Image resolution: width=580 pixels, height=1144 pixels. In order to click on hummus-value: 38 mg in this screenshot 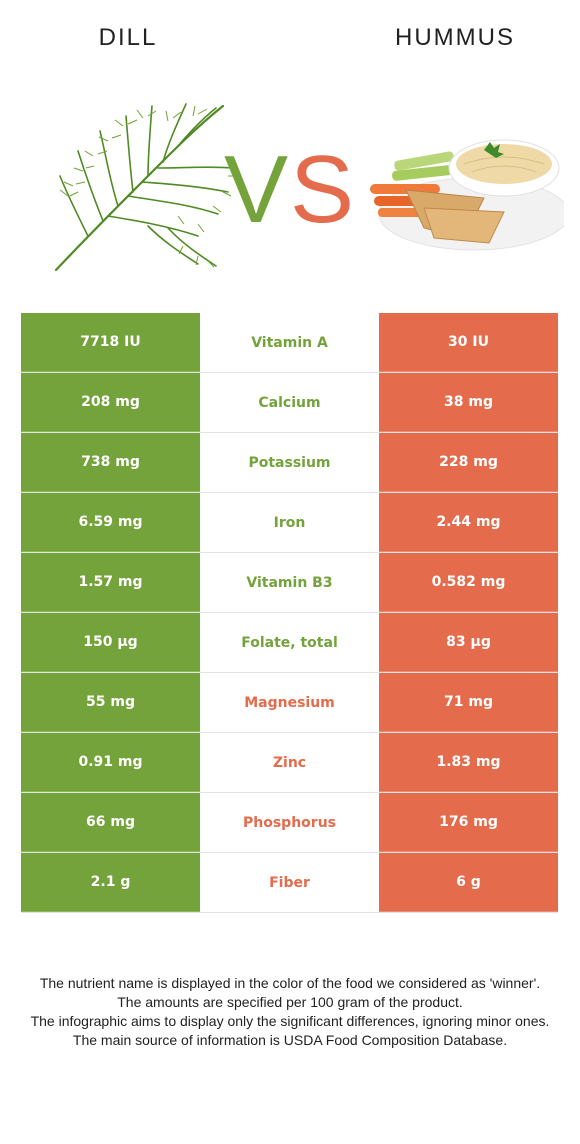, I will do `click(468, 402)`.